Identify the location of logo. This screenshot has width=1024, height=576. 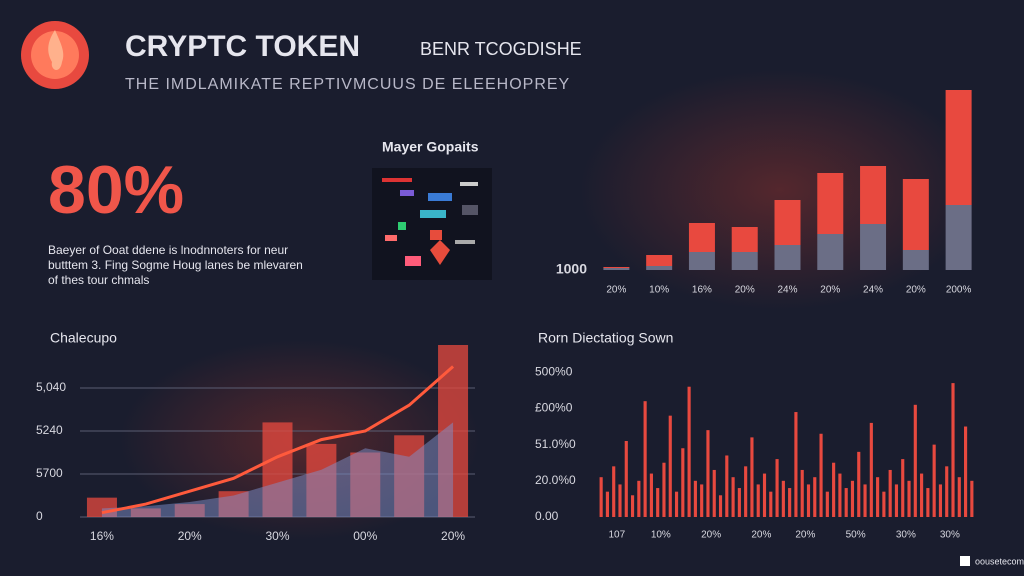
(55, 55).